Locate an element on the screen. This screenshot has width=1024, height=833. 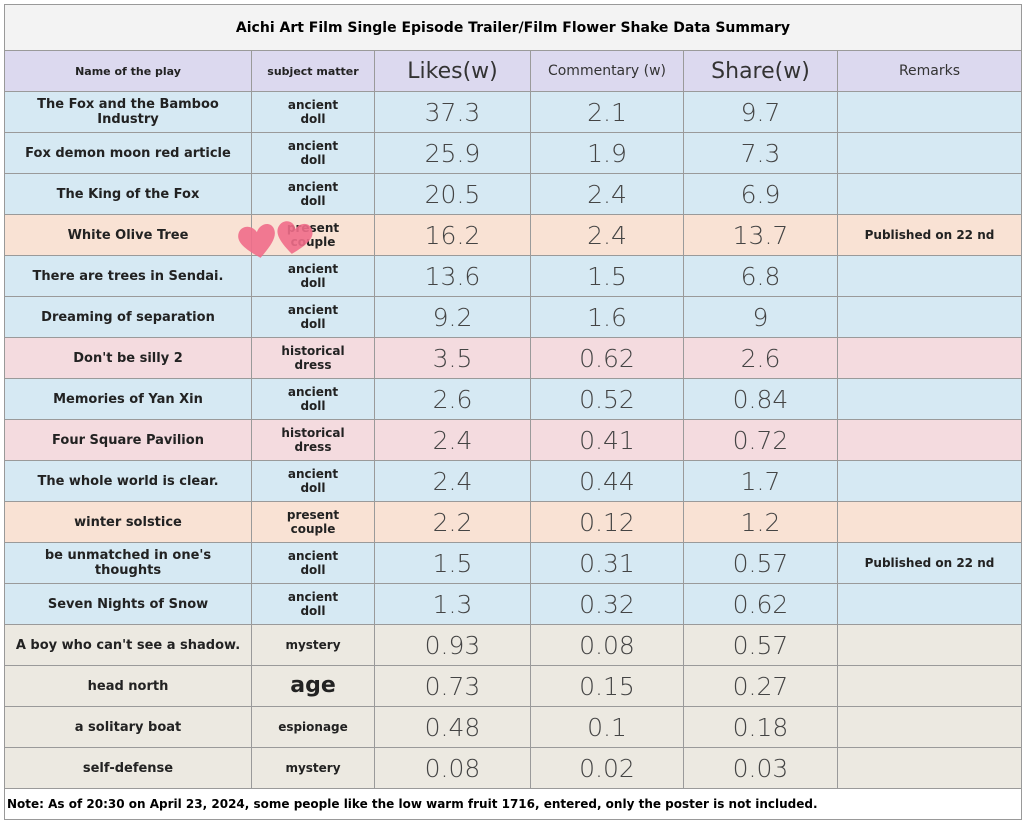
name-cell: The King of the Fox is located at coordinates (128, 194).